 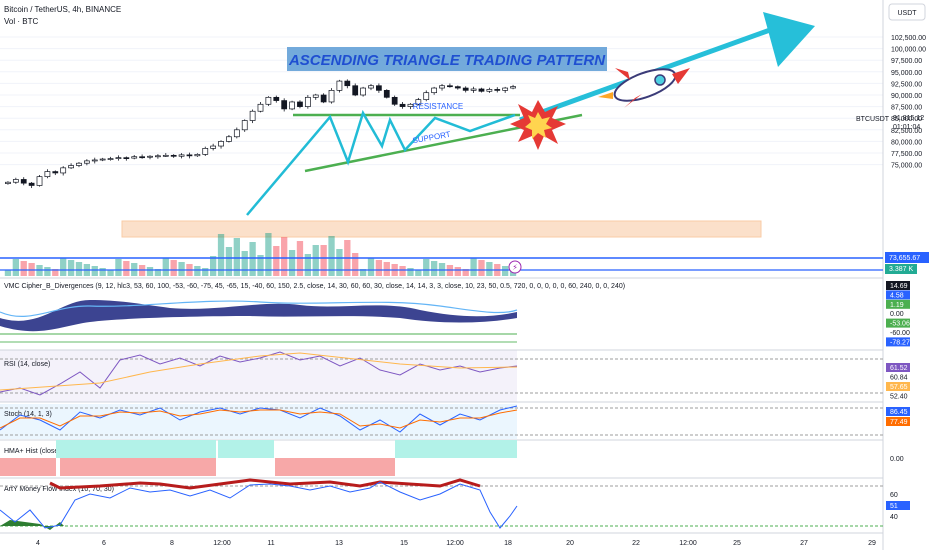 What do you see at coordinates (259, 419) in the screenshot?
I see `stoch-d` at bounding box center [259, 419].